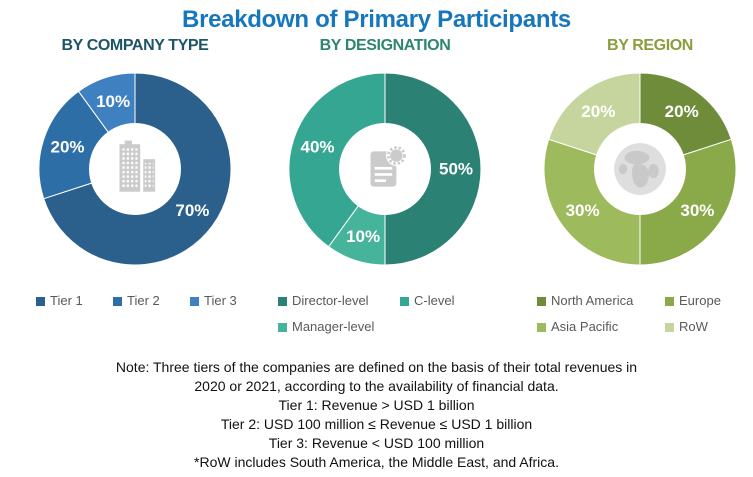 The height and width of the screenshot is (477, 753). What do you see at coordinates (113, 101) in the screenshot?
I see `slice-value-label-tier-3: 10%` at bounding box center [113, 101].